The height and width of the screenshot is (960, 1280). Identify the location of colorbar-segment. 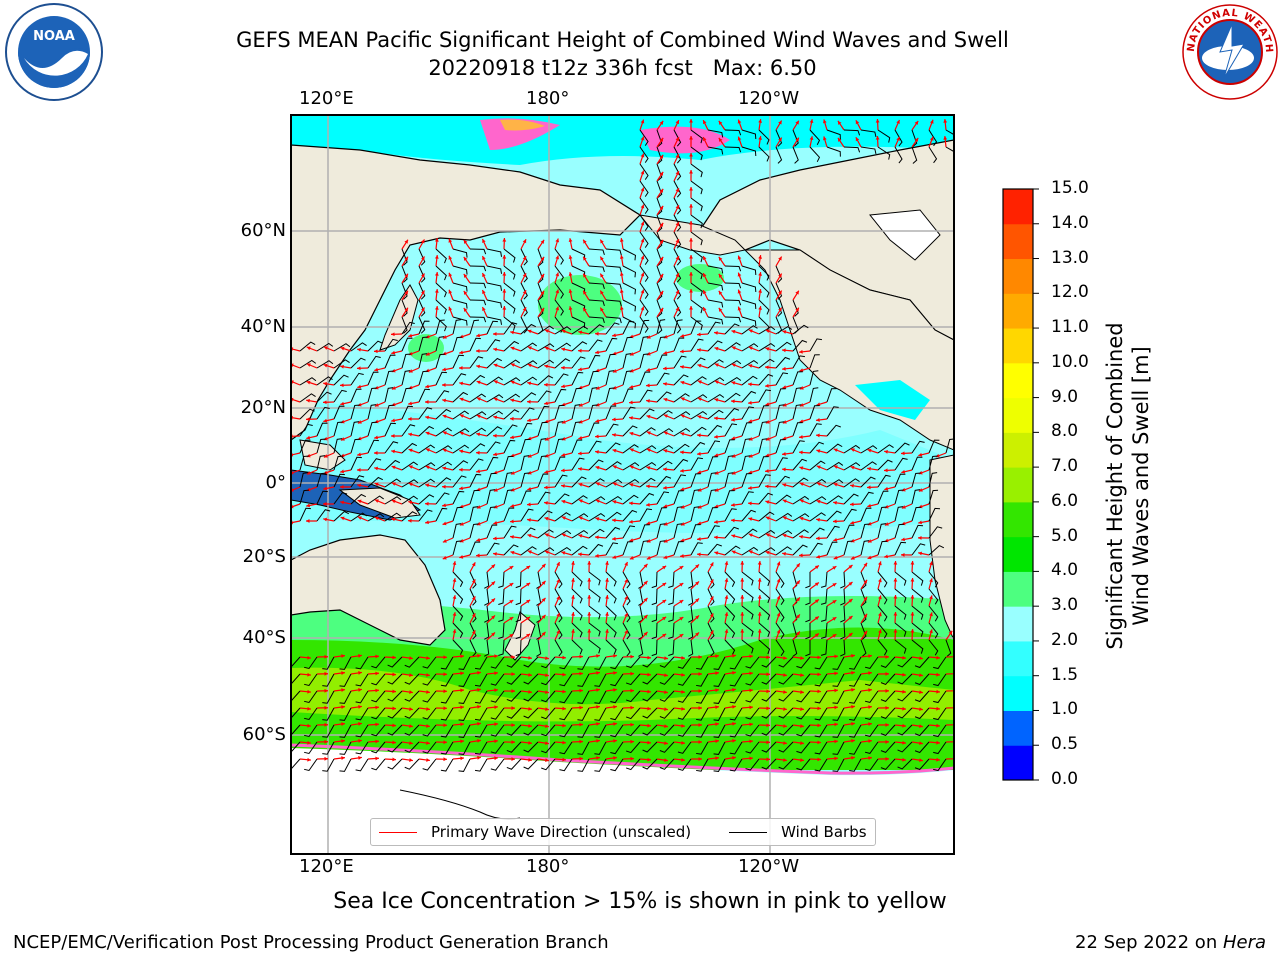
(1018, 693).